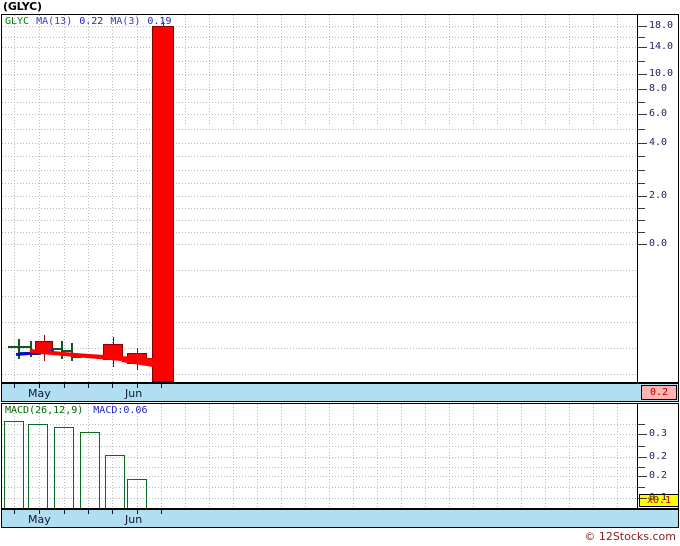 The height and width of the screenshot is (546, 680). What do you see at coordinates (658, 497) in the screenshot?
I see `macd-axis-label: 0.1` at bounding box center [658, 497].